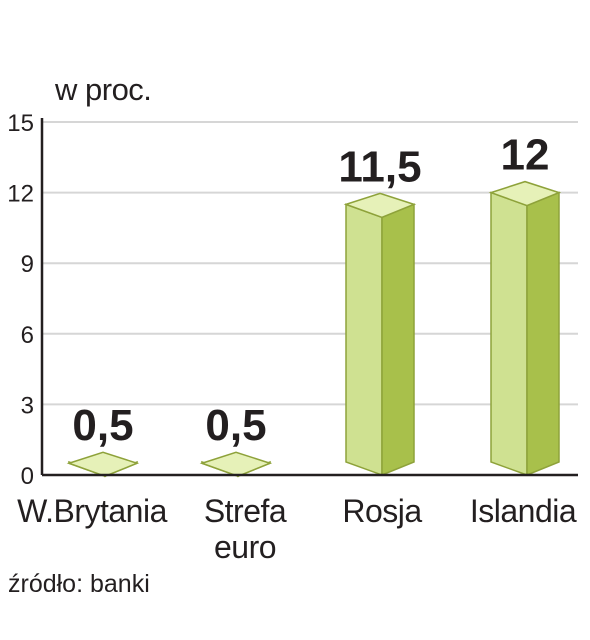 This screenshot has width=590, height=640. What do you see at coordinates (103, 89) in the screenshot?
I see `y-axis-unit-label: w proc.` at bounding box center [103, 89].